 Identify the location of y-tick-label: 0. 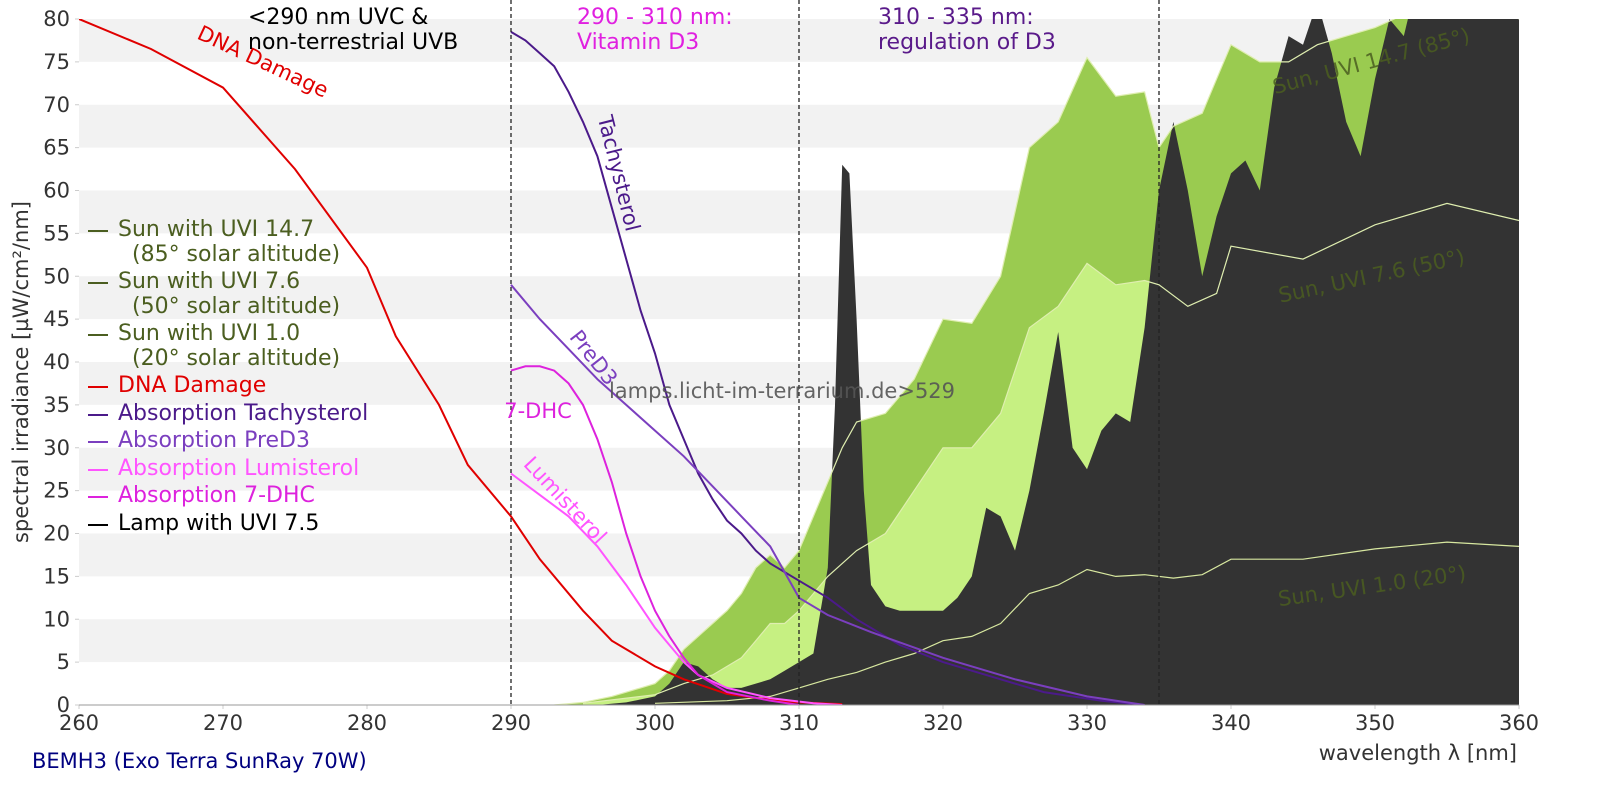
(63, 705).